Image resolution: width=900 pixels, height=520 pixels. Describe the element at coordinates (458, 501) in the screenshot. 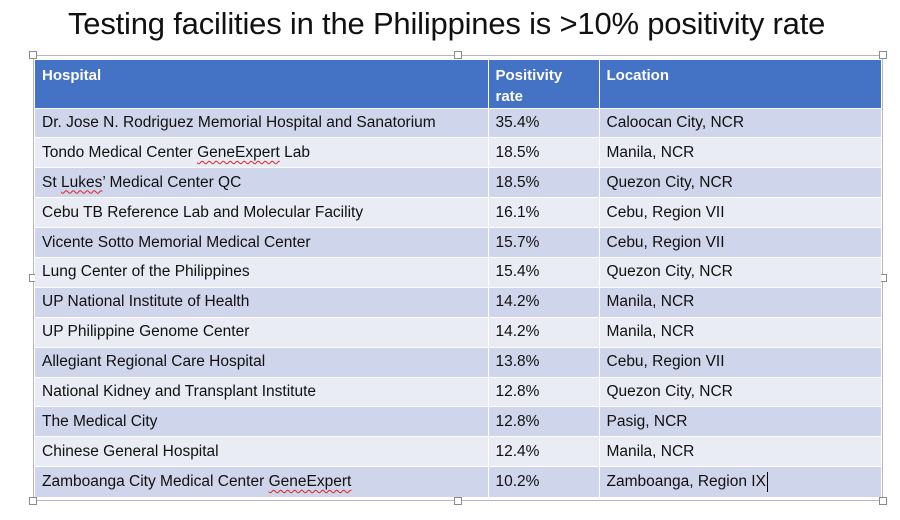

I see `resize-handle-bottom-middle` at that location.